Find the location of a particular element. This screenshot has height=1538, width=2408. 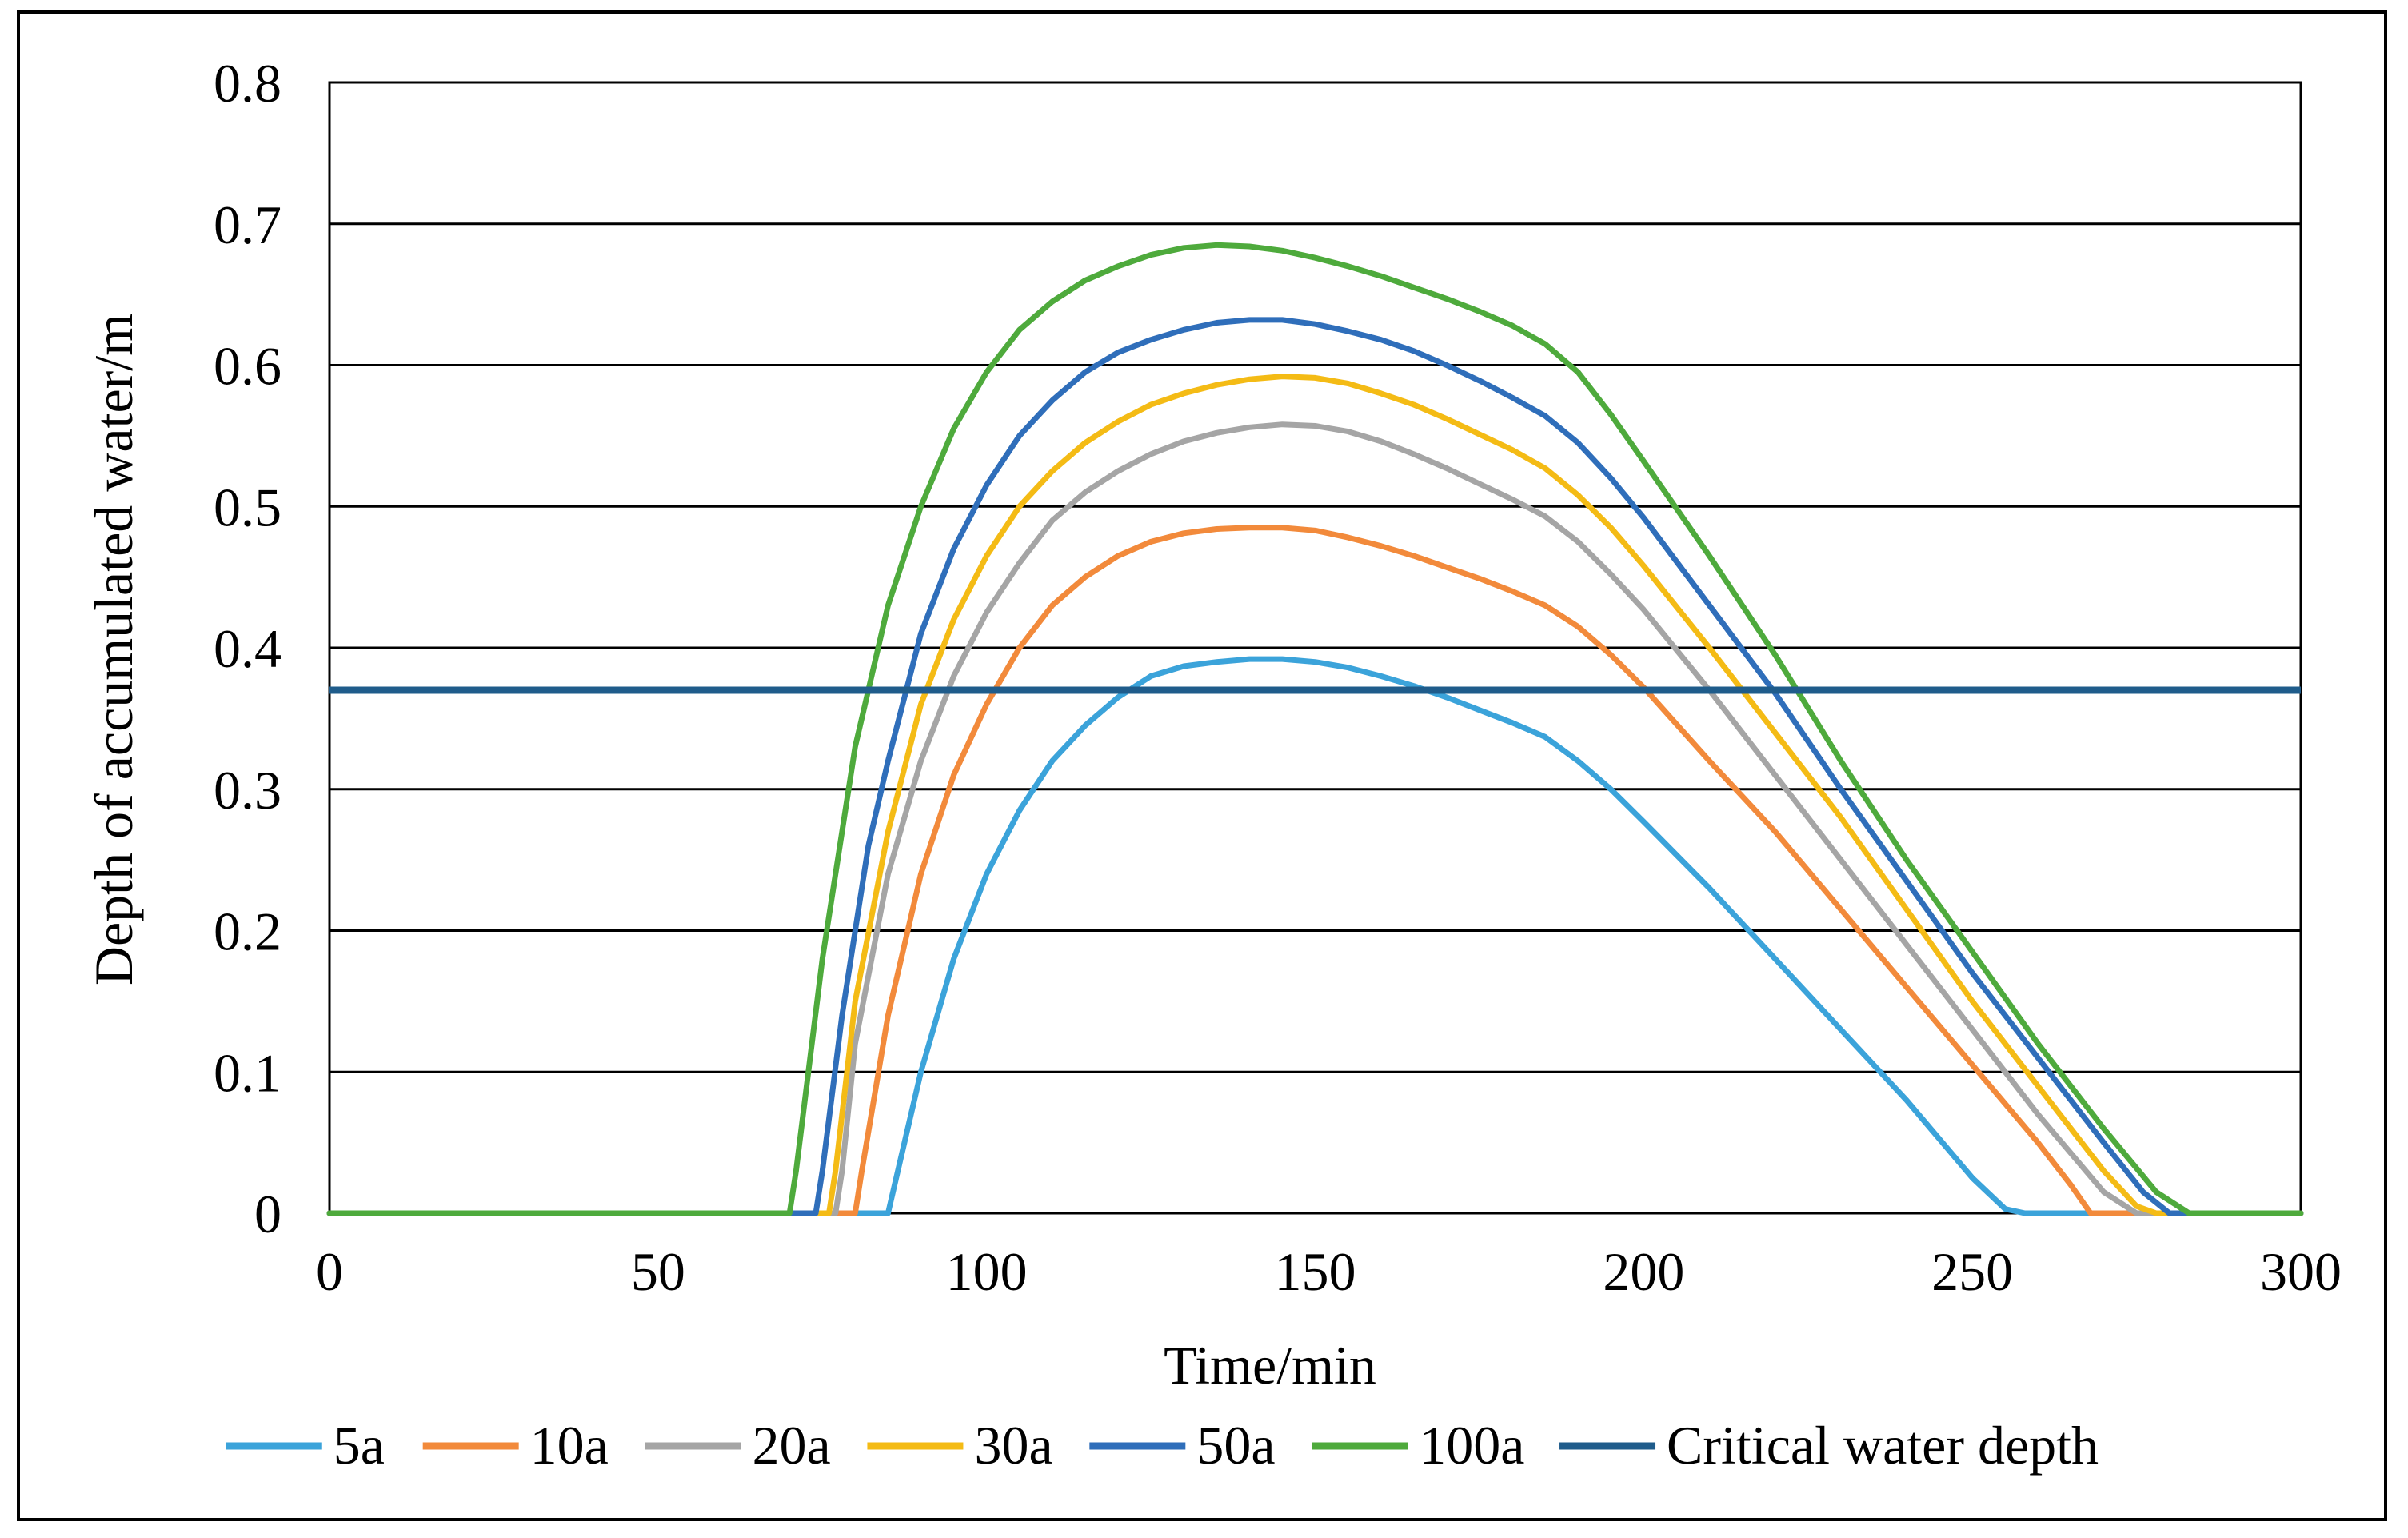

legend-item: Critical water depth is located at coordinates (1829, 1445).